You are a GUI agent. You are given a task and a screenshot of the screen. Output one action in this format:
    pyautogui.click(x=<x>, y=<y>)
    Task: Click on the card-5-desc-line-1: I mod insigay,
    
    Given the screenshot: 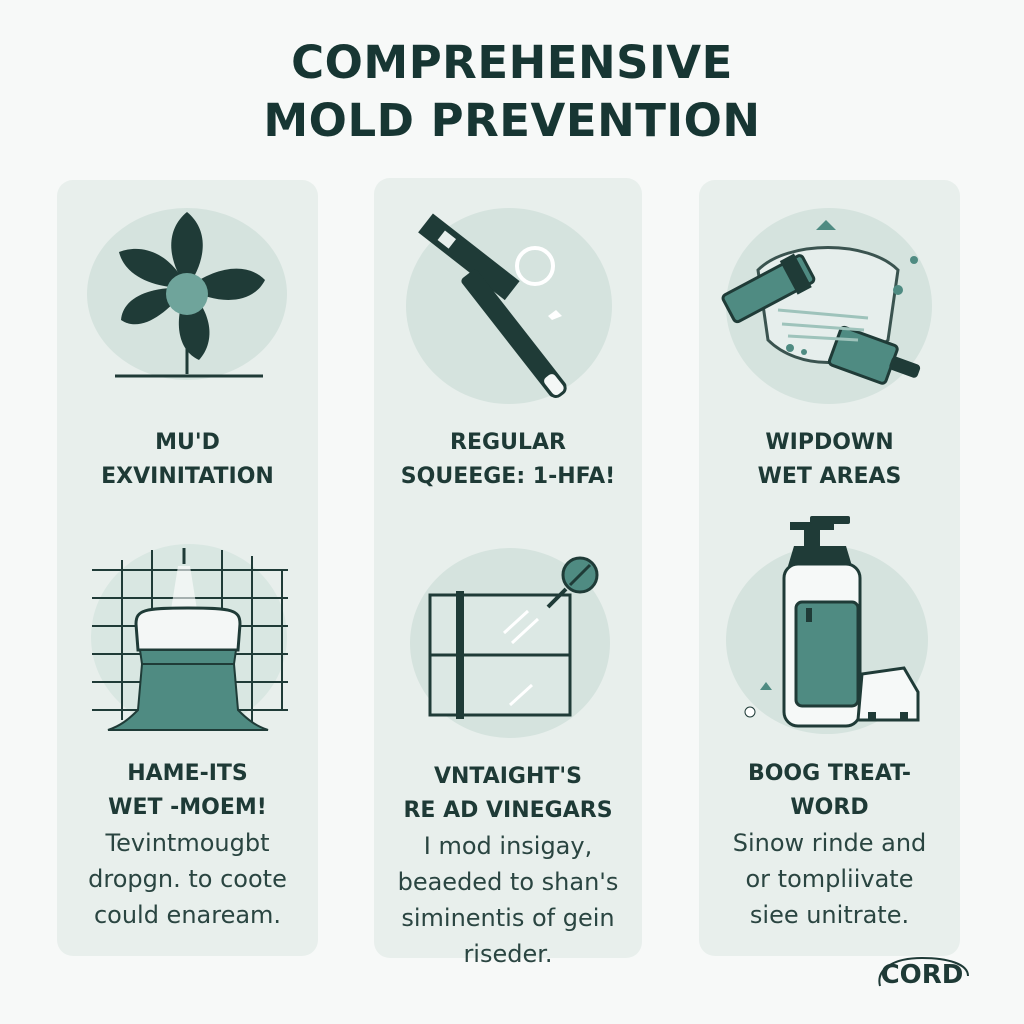 What is the action you would take?
    pyautogui.click(x=508, y=846)
    